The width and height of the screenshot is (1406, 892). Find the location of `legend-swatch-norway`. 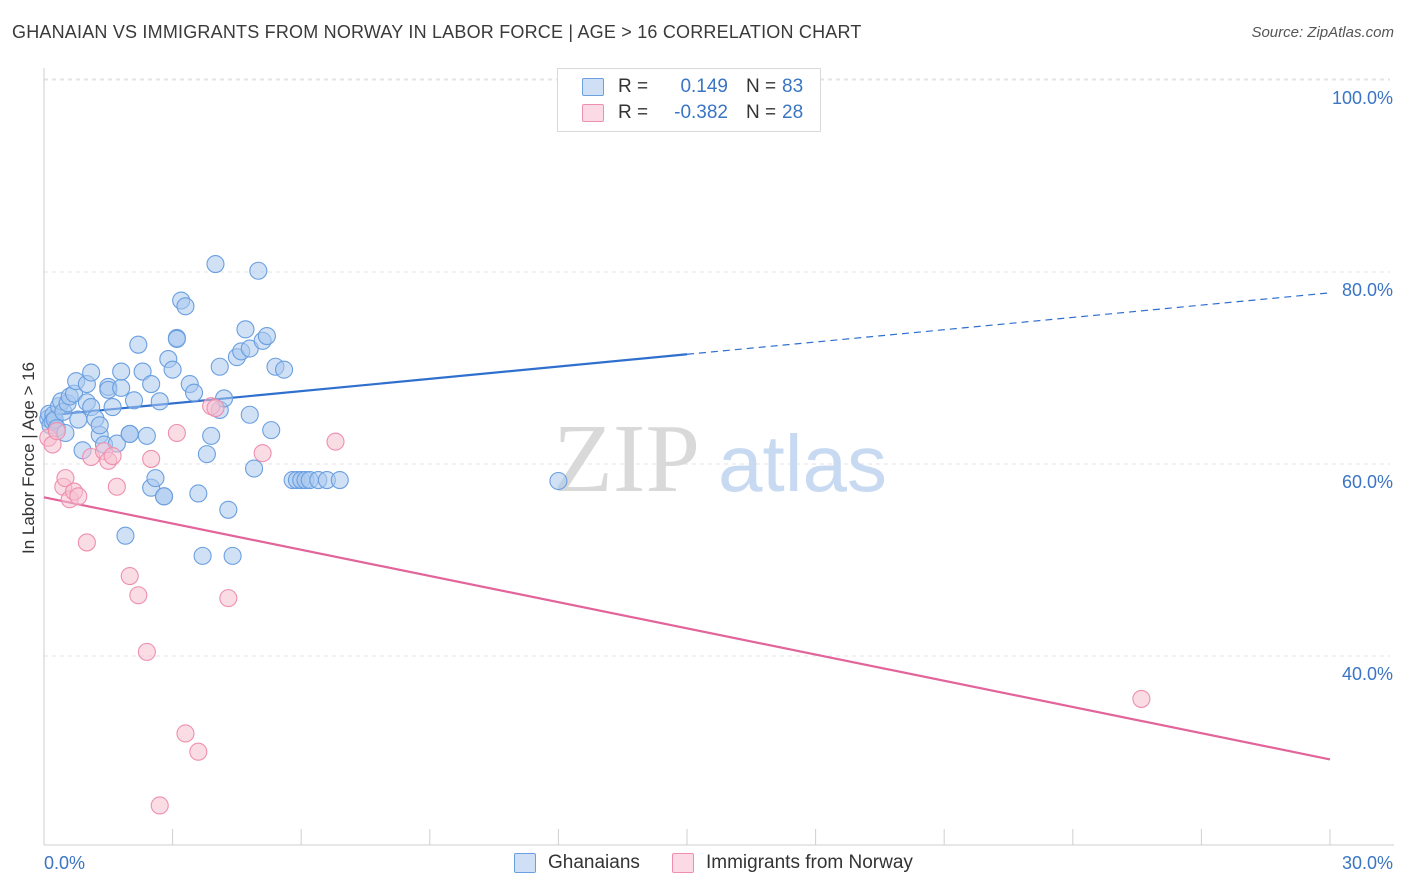

legend-swatch-norway is located at coordinates (593, 113).